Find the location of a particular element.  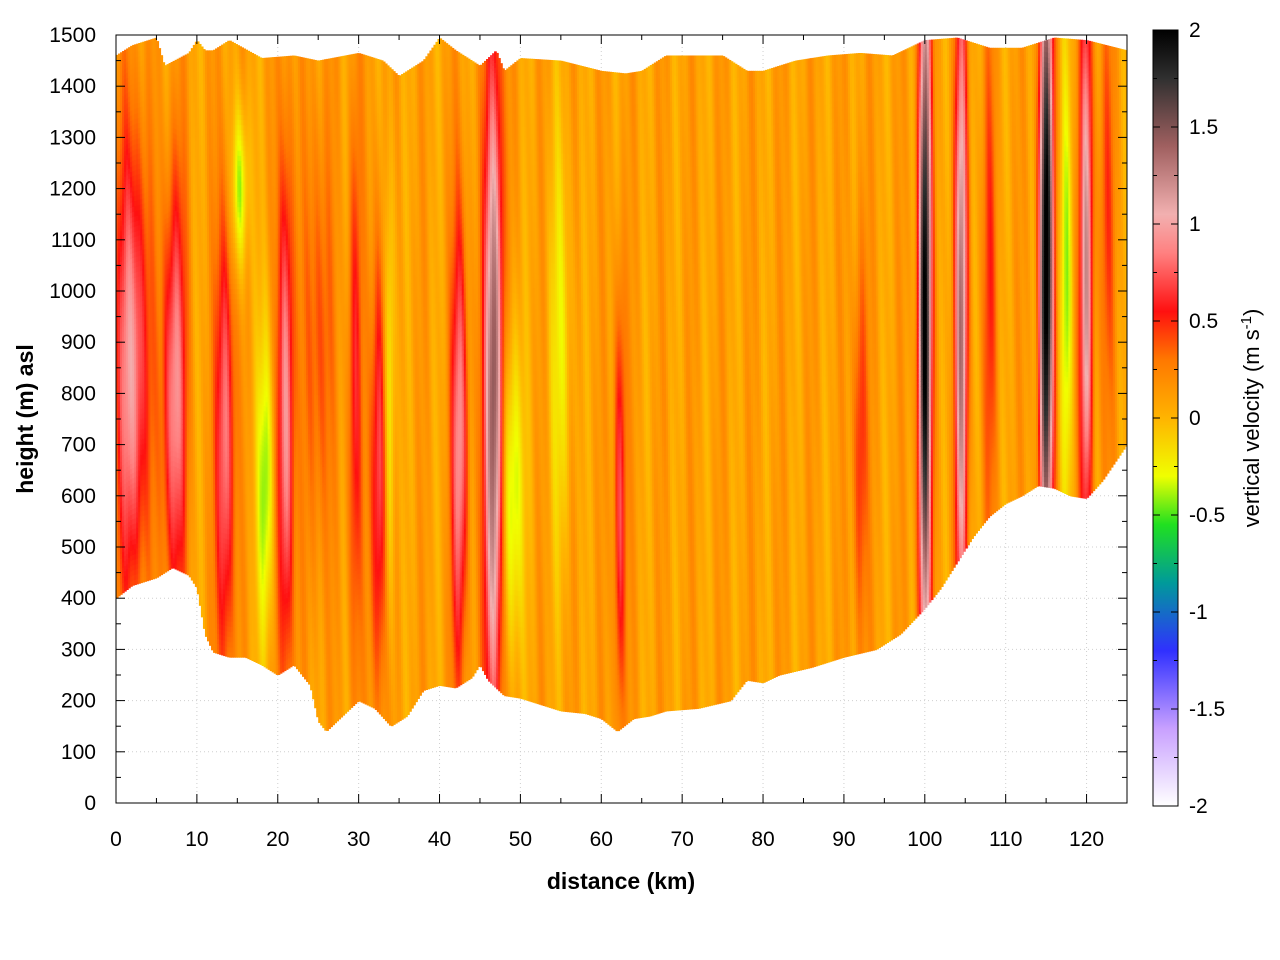

x-tick-label: 100 is located at coordinates (924, 839).